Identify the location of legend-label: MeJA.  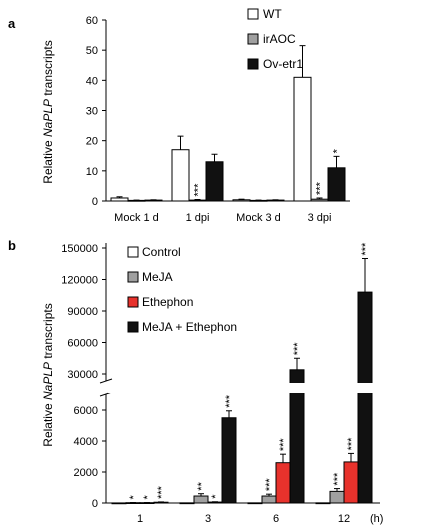
(157, 277).